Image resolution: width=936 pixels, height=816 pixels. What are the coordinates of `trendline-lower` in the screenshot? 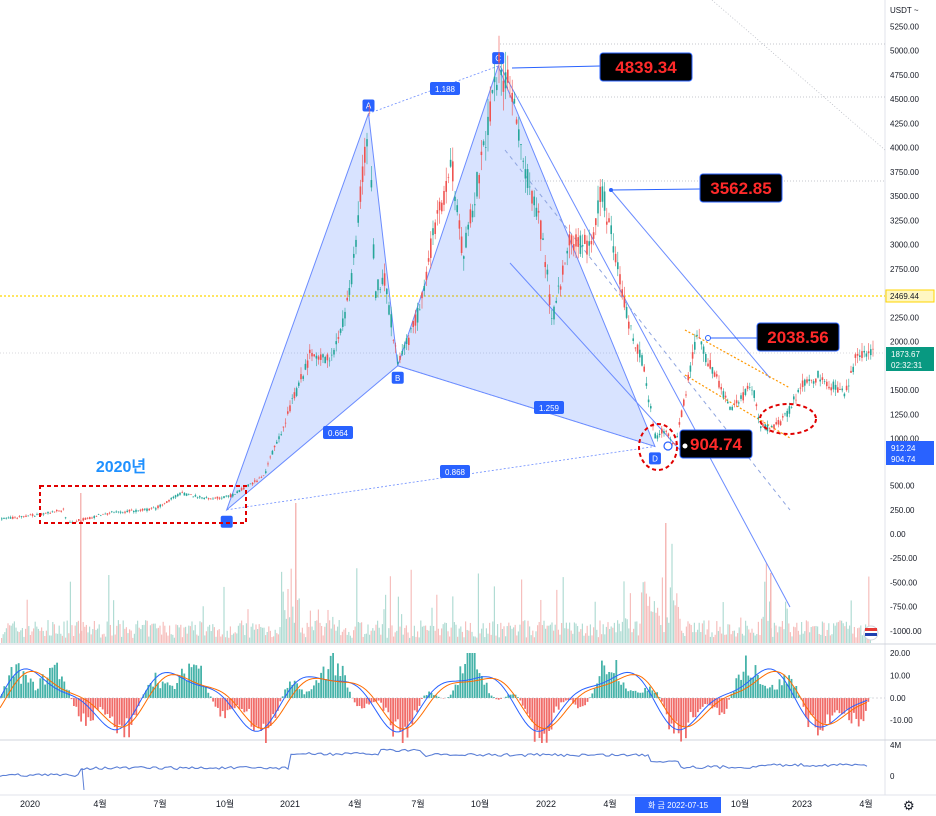 It's located at (595, 356).